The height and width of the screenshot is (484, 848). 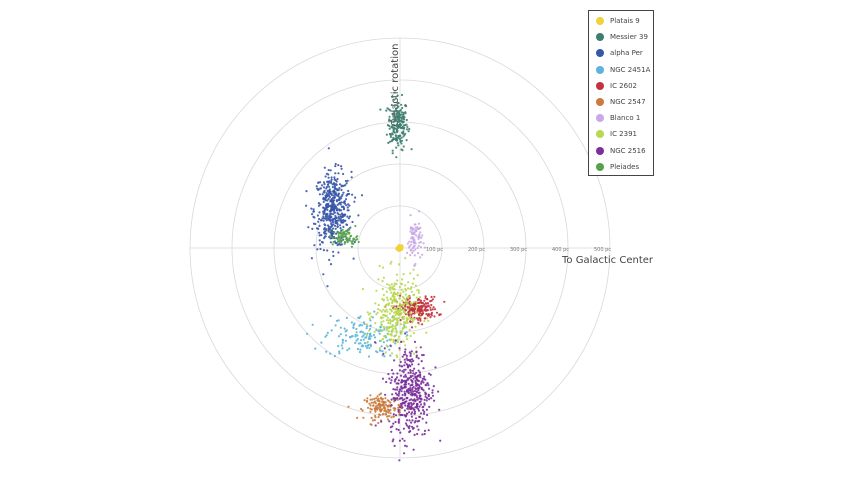 What do you see at coordinates (621, 102) in the screenshot?
I see `legend-item: NGC 2547` at bounding box center [621, 102].